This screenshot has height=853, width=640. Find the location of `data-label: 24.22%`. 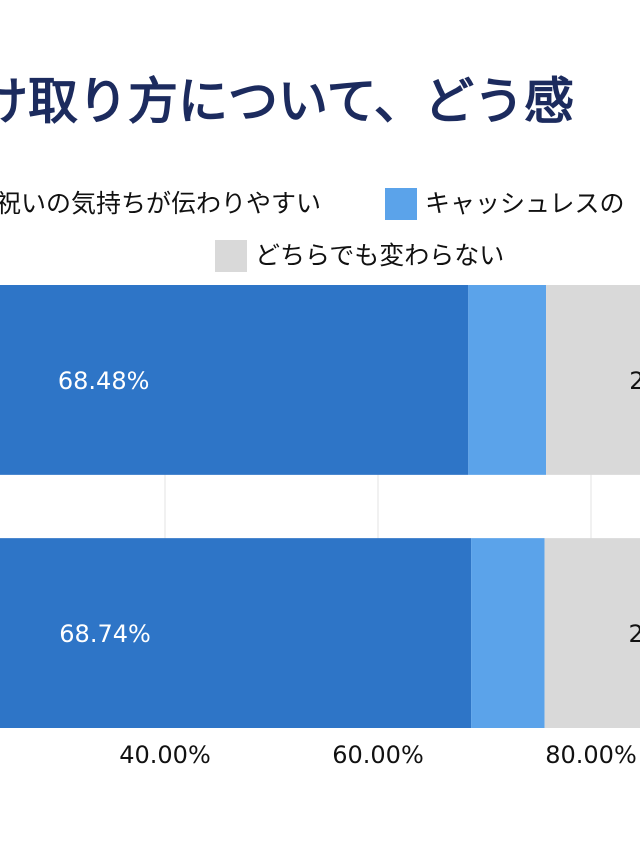

data-label: 24.22% is located at coordinates (634, 381).